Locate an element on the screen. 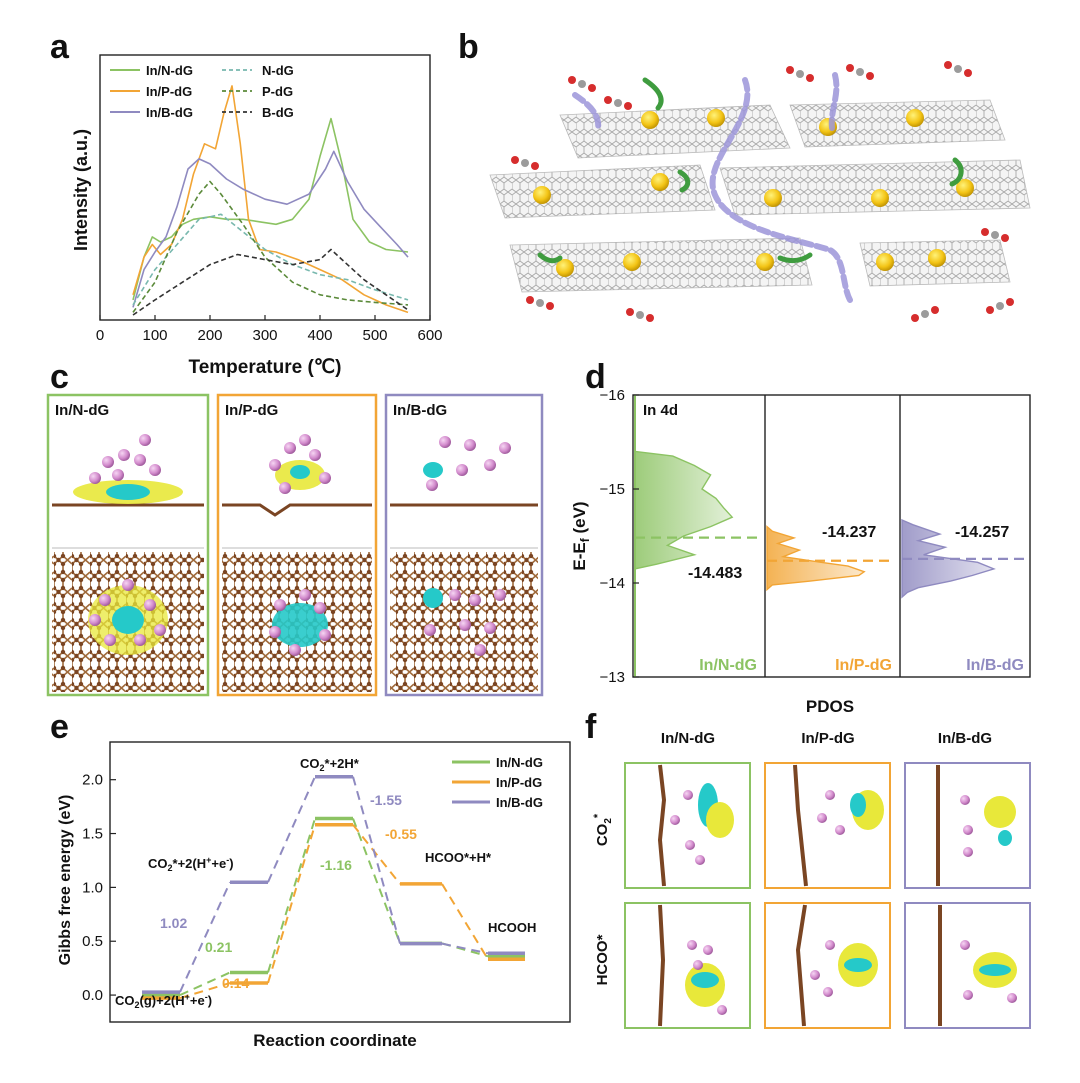  panel-f-col-title: In/P-dG is located at coordinates (827, 738).